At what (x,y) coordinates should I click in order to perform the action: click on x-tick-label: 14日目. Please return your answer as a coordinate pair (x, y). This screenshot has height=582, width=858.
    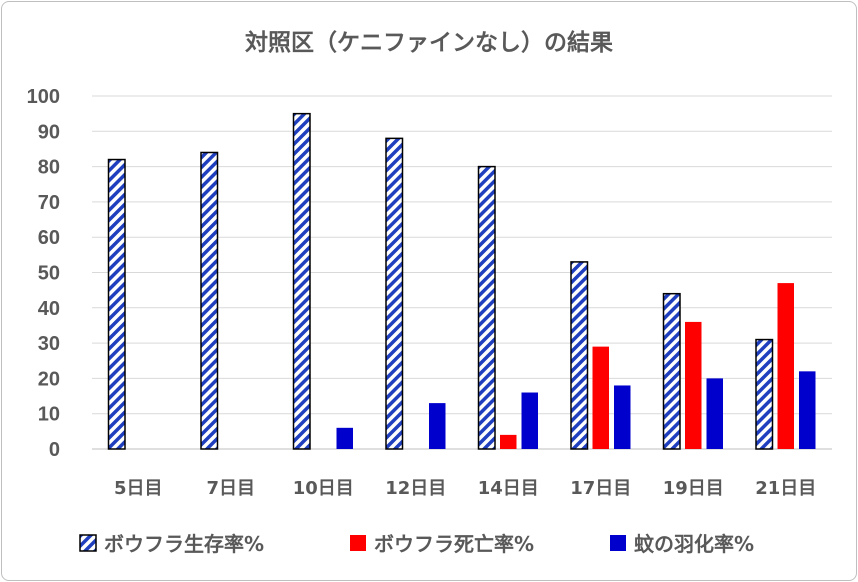
    Looking at the image, I should click on (508, 488).